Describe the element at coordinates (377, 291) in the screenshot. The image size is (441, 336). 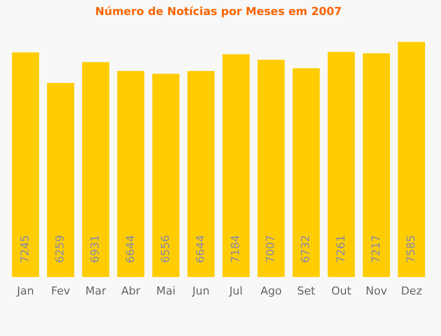
I see `x-tick-label: Nov` at that location.